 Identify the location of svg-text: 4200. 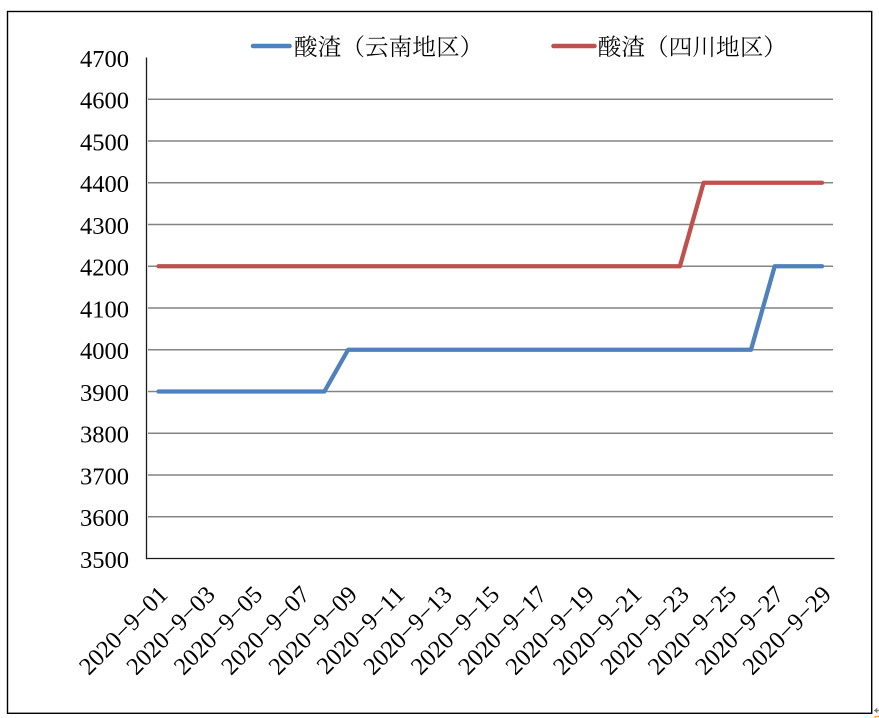
(104, 268).